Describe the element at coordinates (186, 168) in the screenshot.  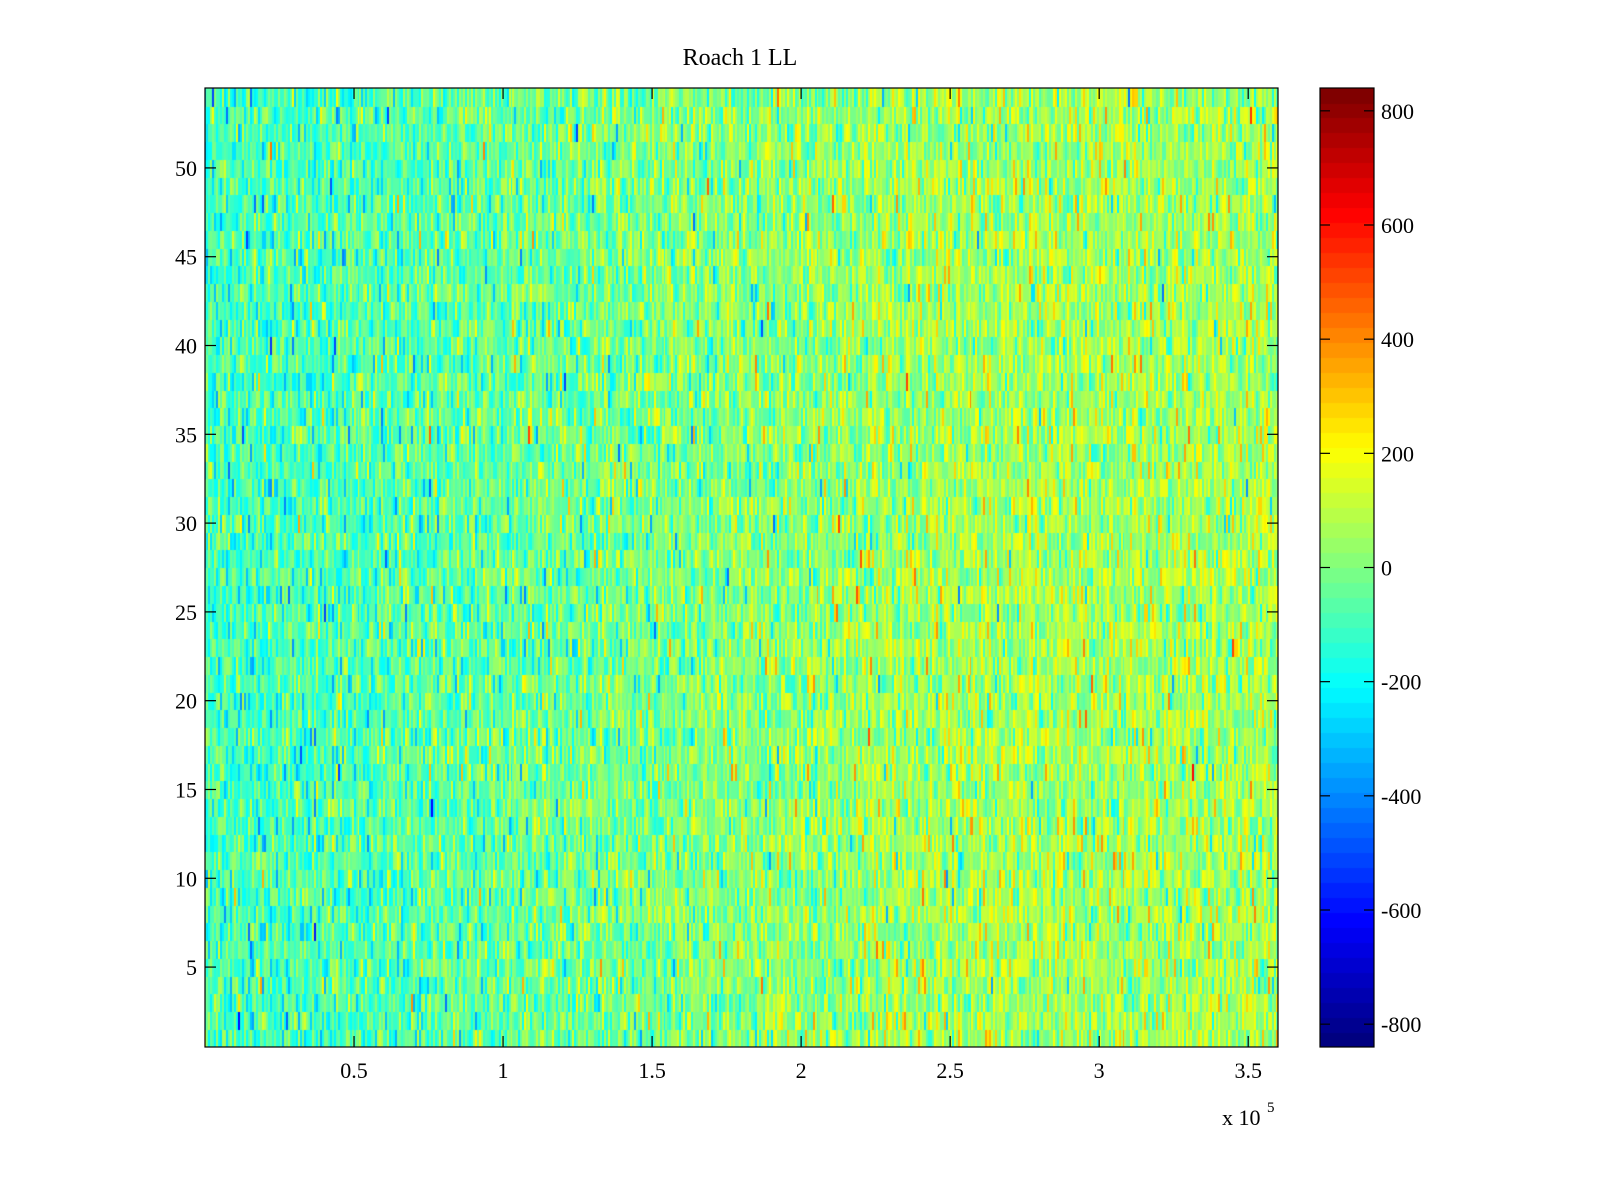
I see `y-tick-label: 50` at that location.